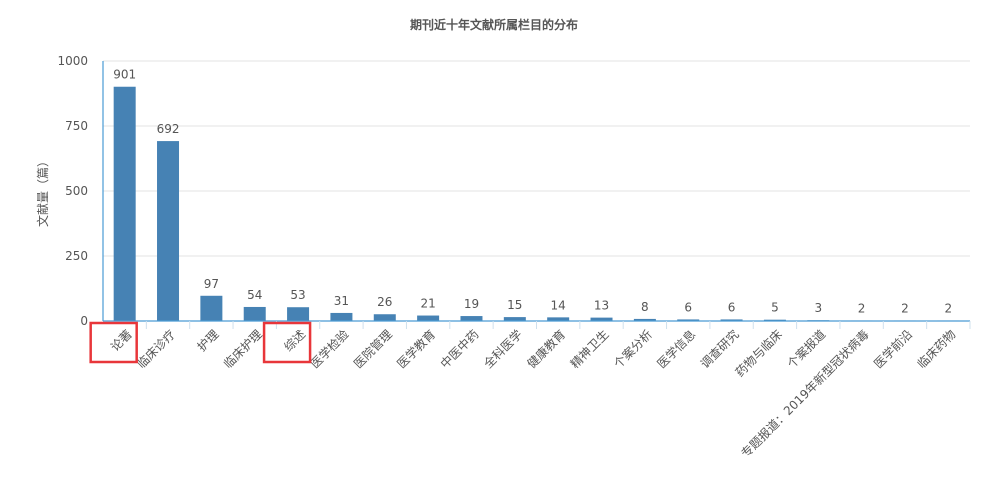  I want to click on bar-value-label: 53, so click(297, 295).